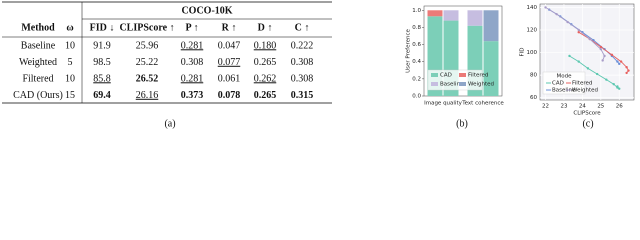 This screenshot has width=640, height=240. What do you see at coordinates (38, 45) in the screenshot?
I see `table-cell: Baseline` at bounding box center [38, 45].